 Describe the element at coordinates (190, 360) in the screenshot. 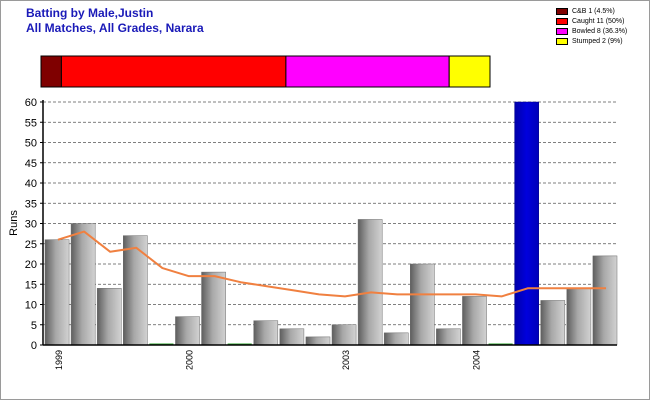

I see `x-tick-label: 2000` at that location.